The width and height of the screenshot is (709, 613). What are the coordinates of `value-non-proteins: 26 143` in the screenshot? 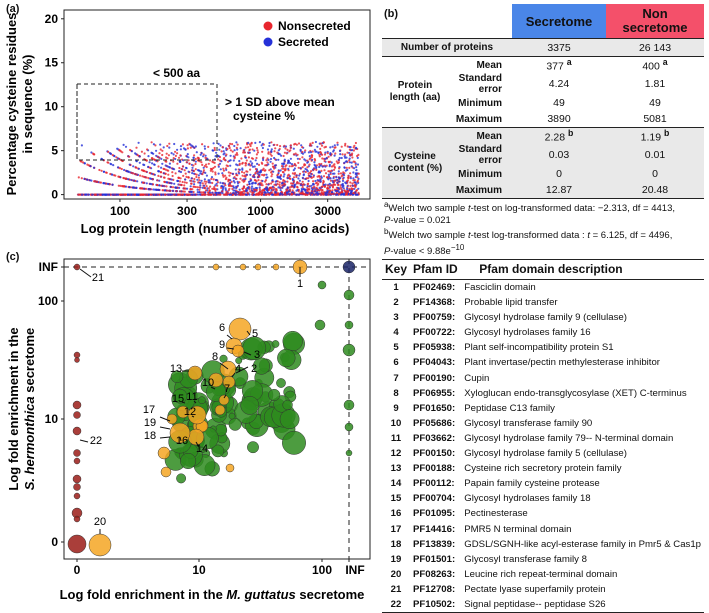 It's located at (655, 47).